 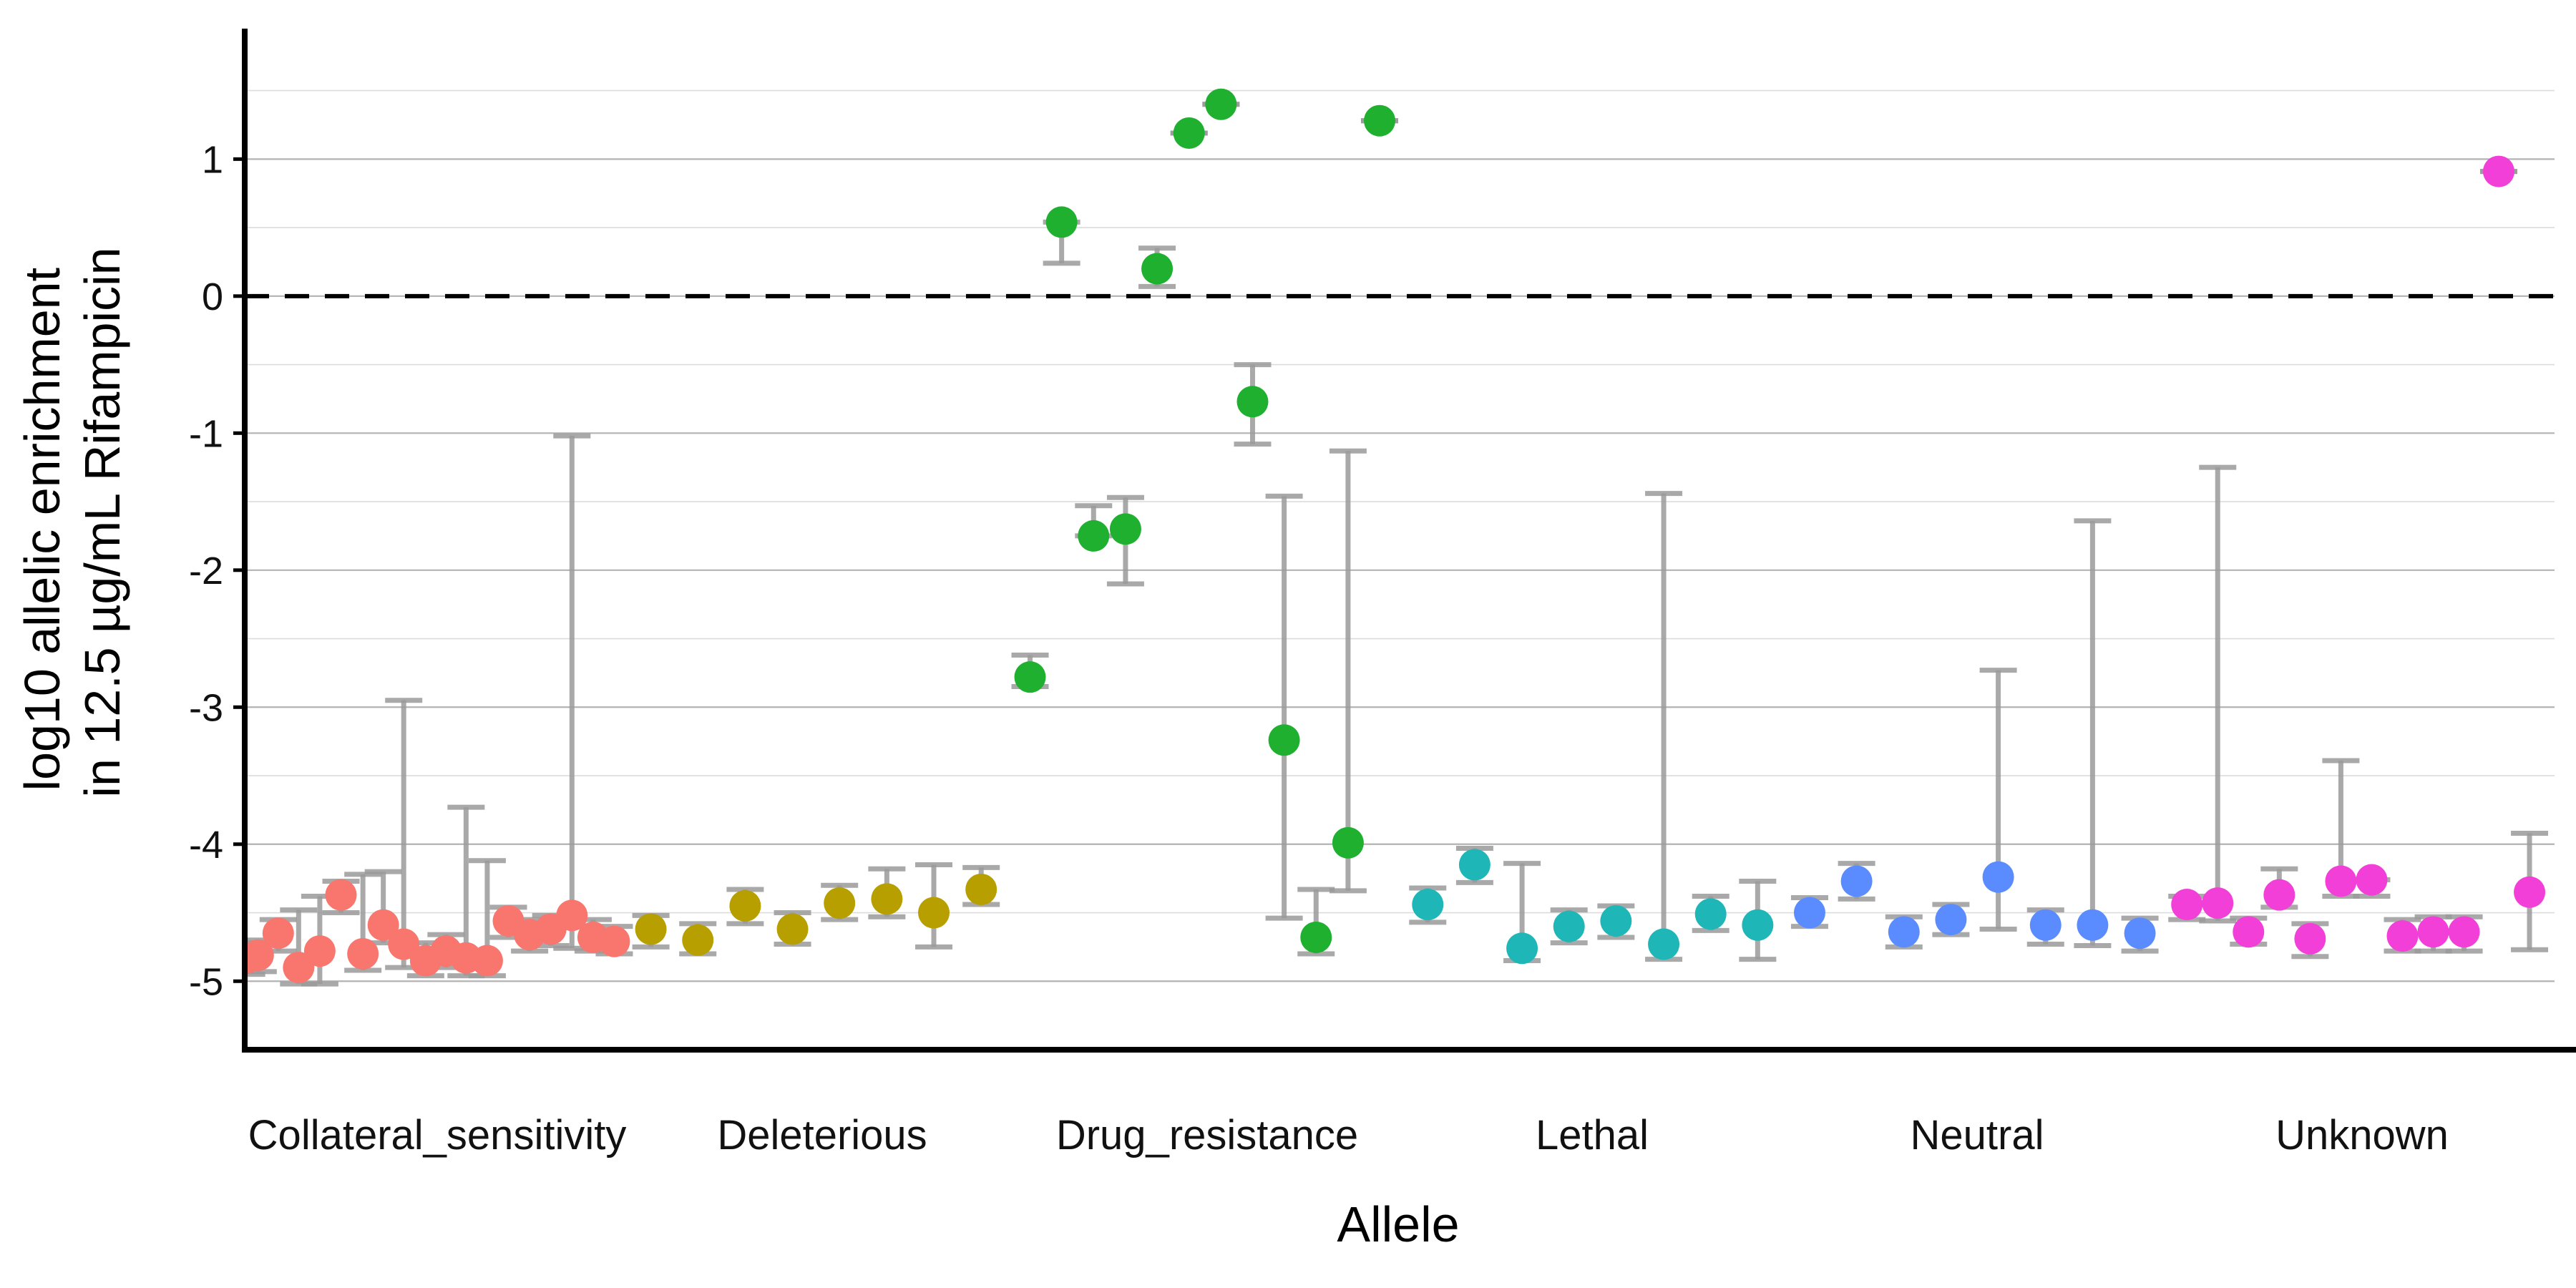 I want to click on y-axis-title-line-1: log10 allelic enrichment, so click(x=42, y=529).